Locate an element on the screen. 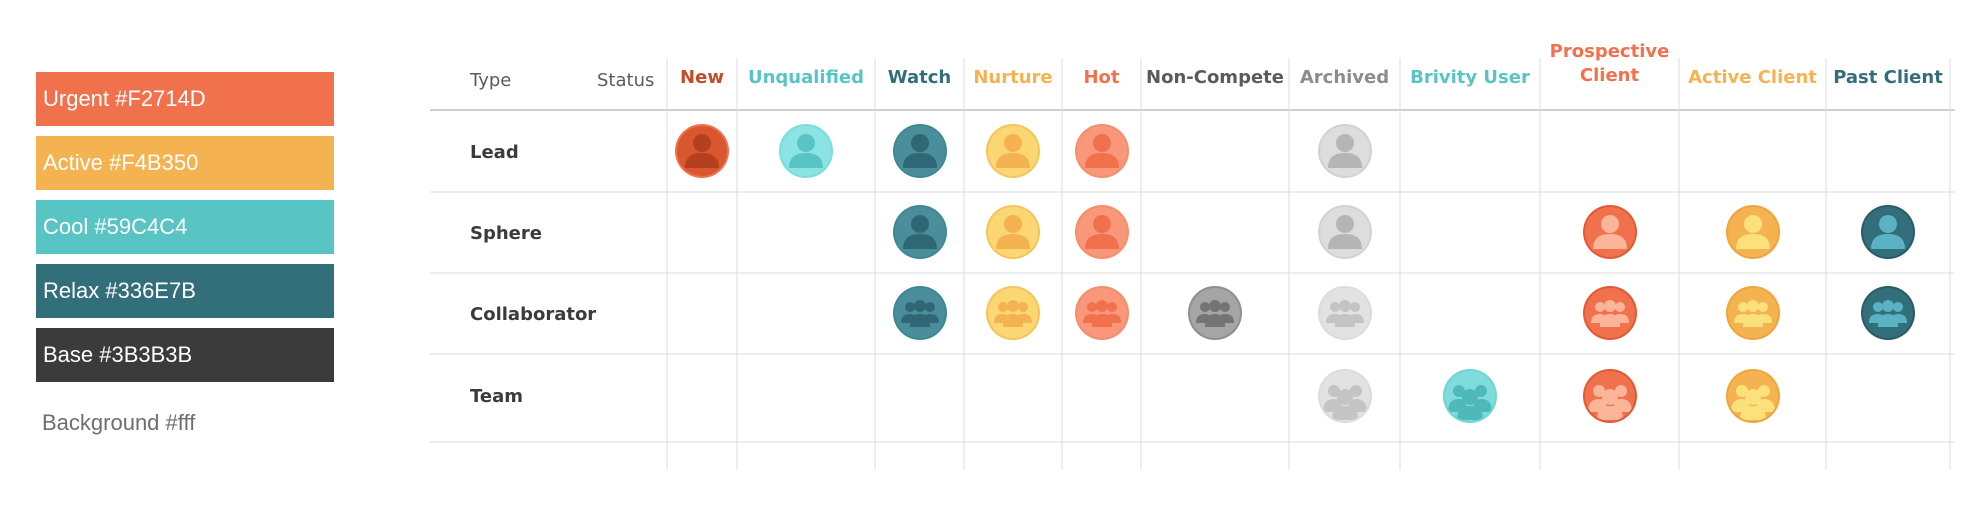  column-header-archived: Archived is located at coordinates (1344, 77).